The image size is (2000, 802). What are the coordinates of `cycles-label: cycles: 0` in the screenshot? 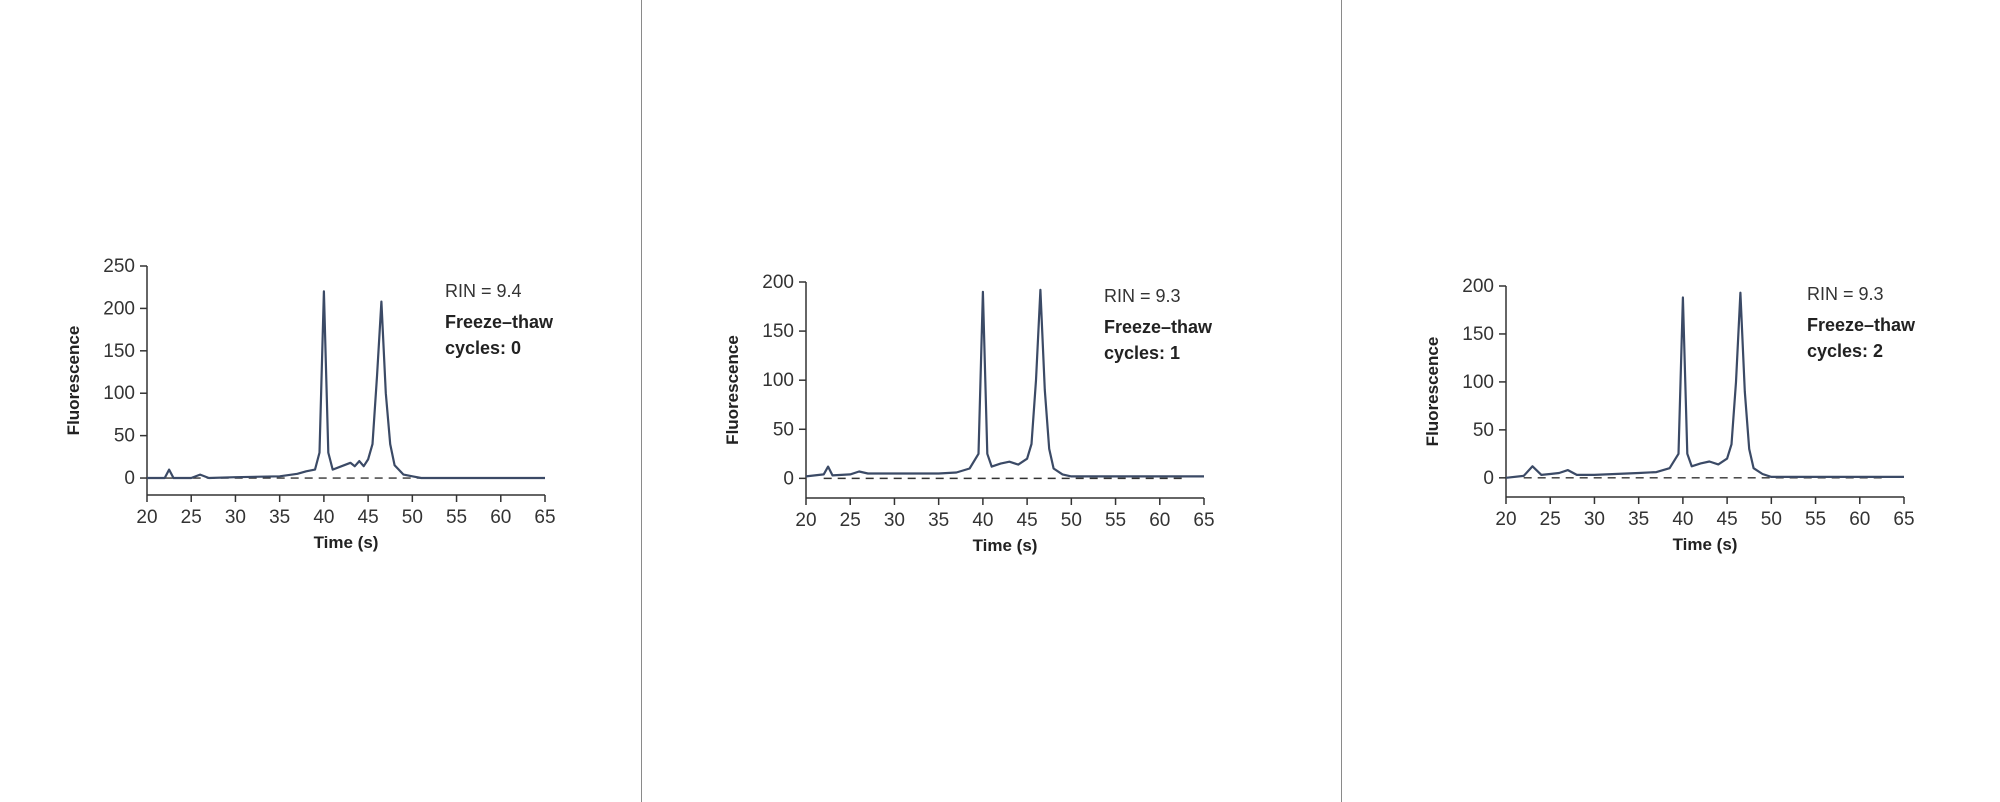 It's located at (483, 348).